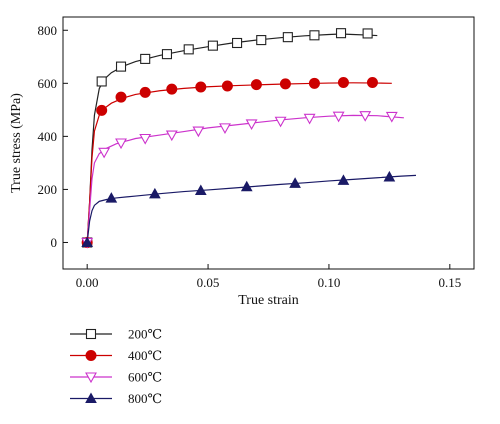 The image size is (500, 424). I want to click on x-tick-label: 0.05, so click(208, 282).